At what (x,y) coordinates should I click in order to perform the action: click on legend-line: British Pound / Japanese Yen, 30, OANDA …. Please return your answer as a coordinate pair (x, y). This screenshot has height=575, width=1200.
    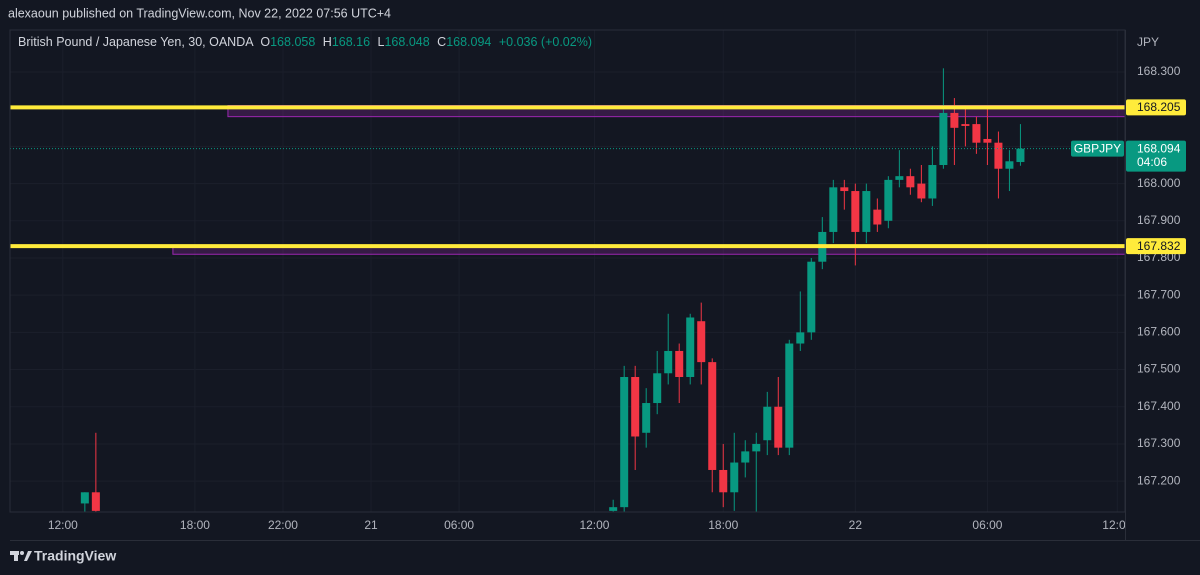
    Looking at the image, I should click on (305, 42).